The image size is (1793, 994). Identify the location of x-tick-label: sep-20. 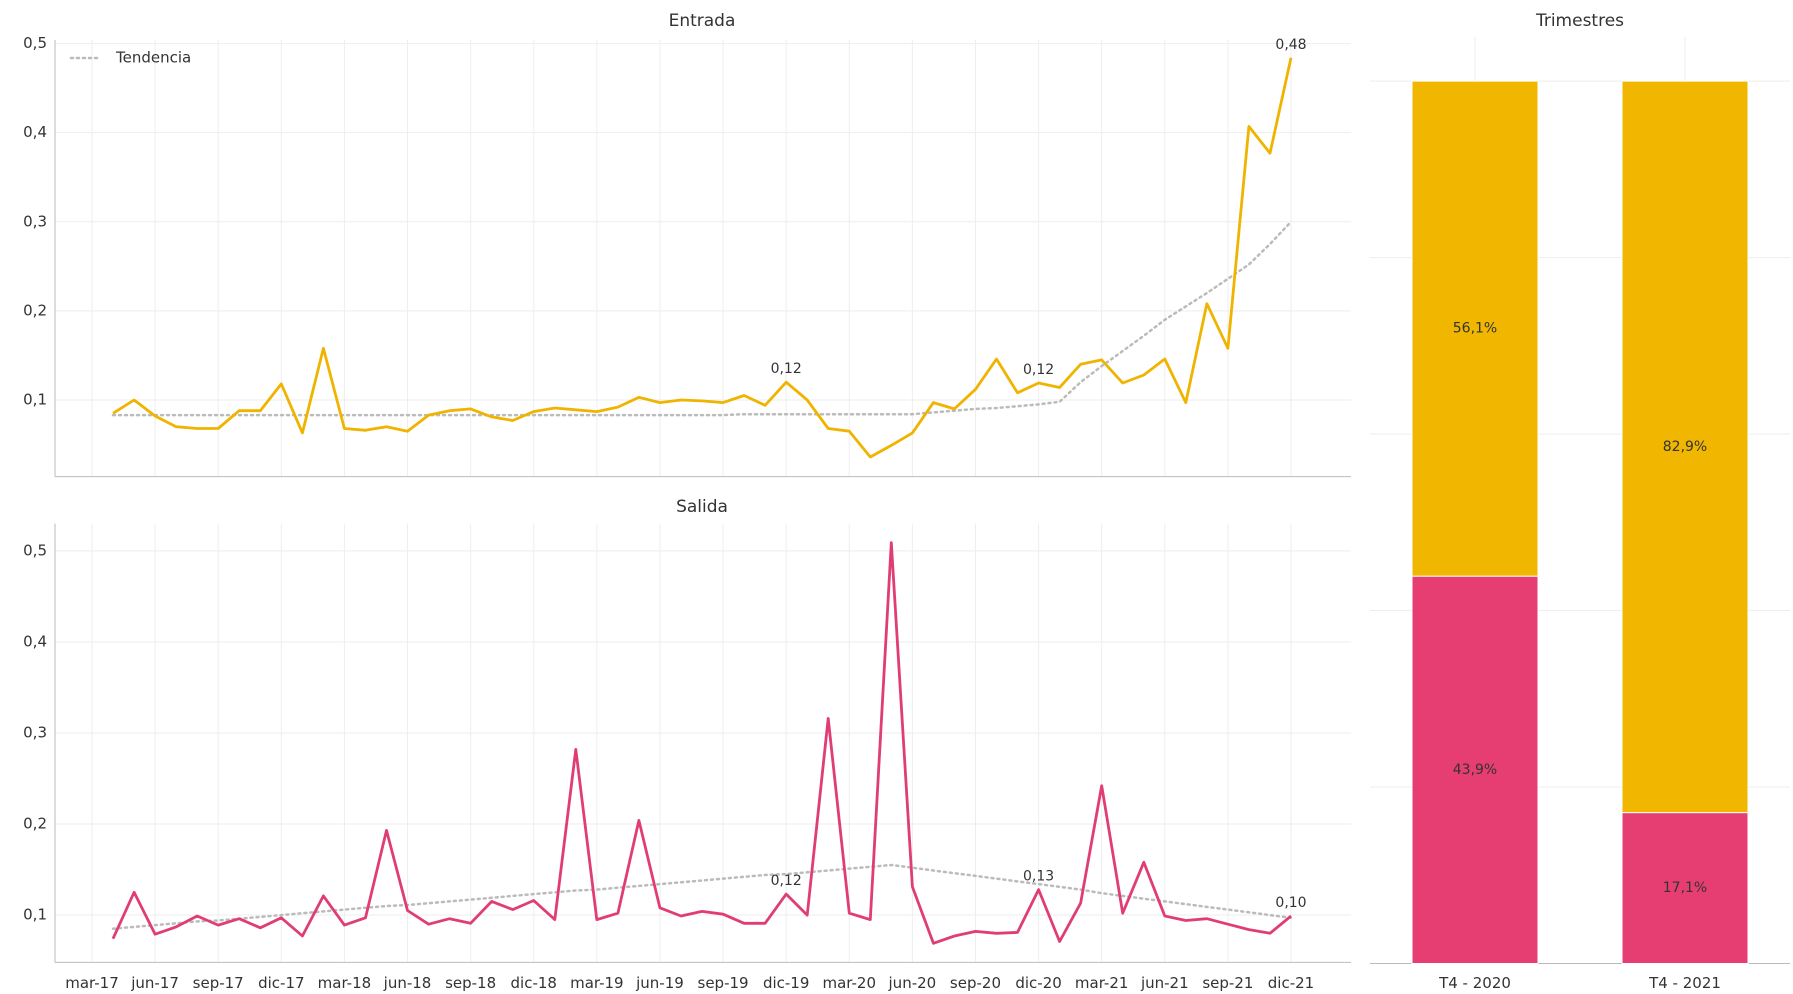
(975, 983).